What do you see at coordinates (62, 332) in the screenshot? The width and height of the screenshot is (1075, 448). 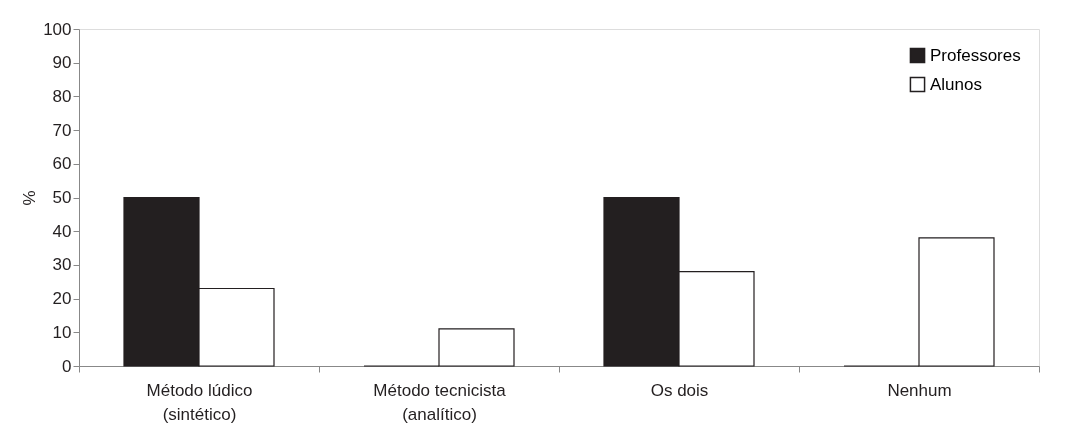 I see `y-tick-label: 10` at bounding box center [62, 332].